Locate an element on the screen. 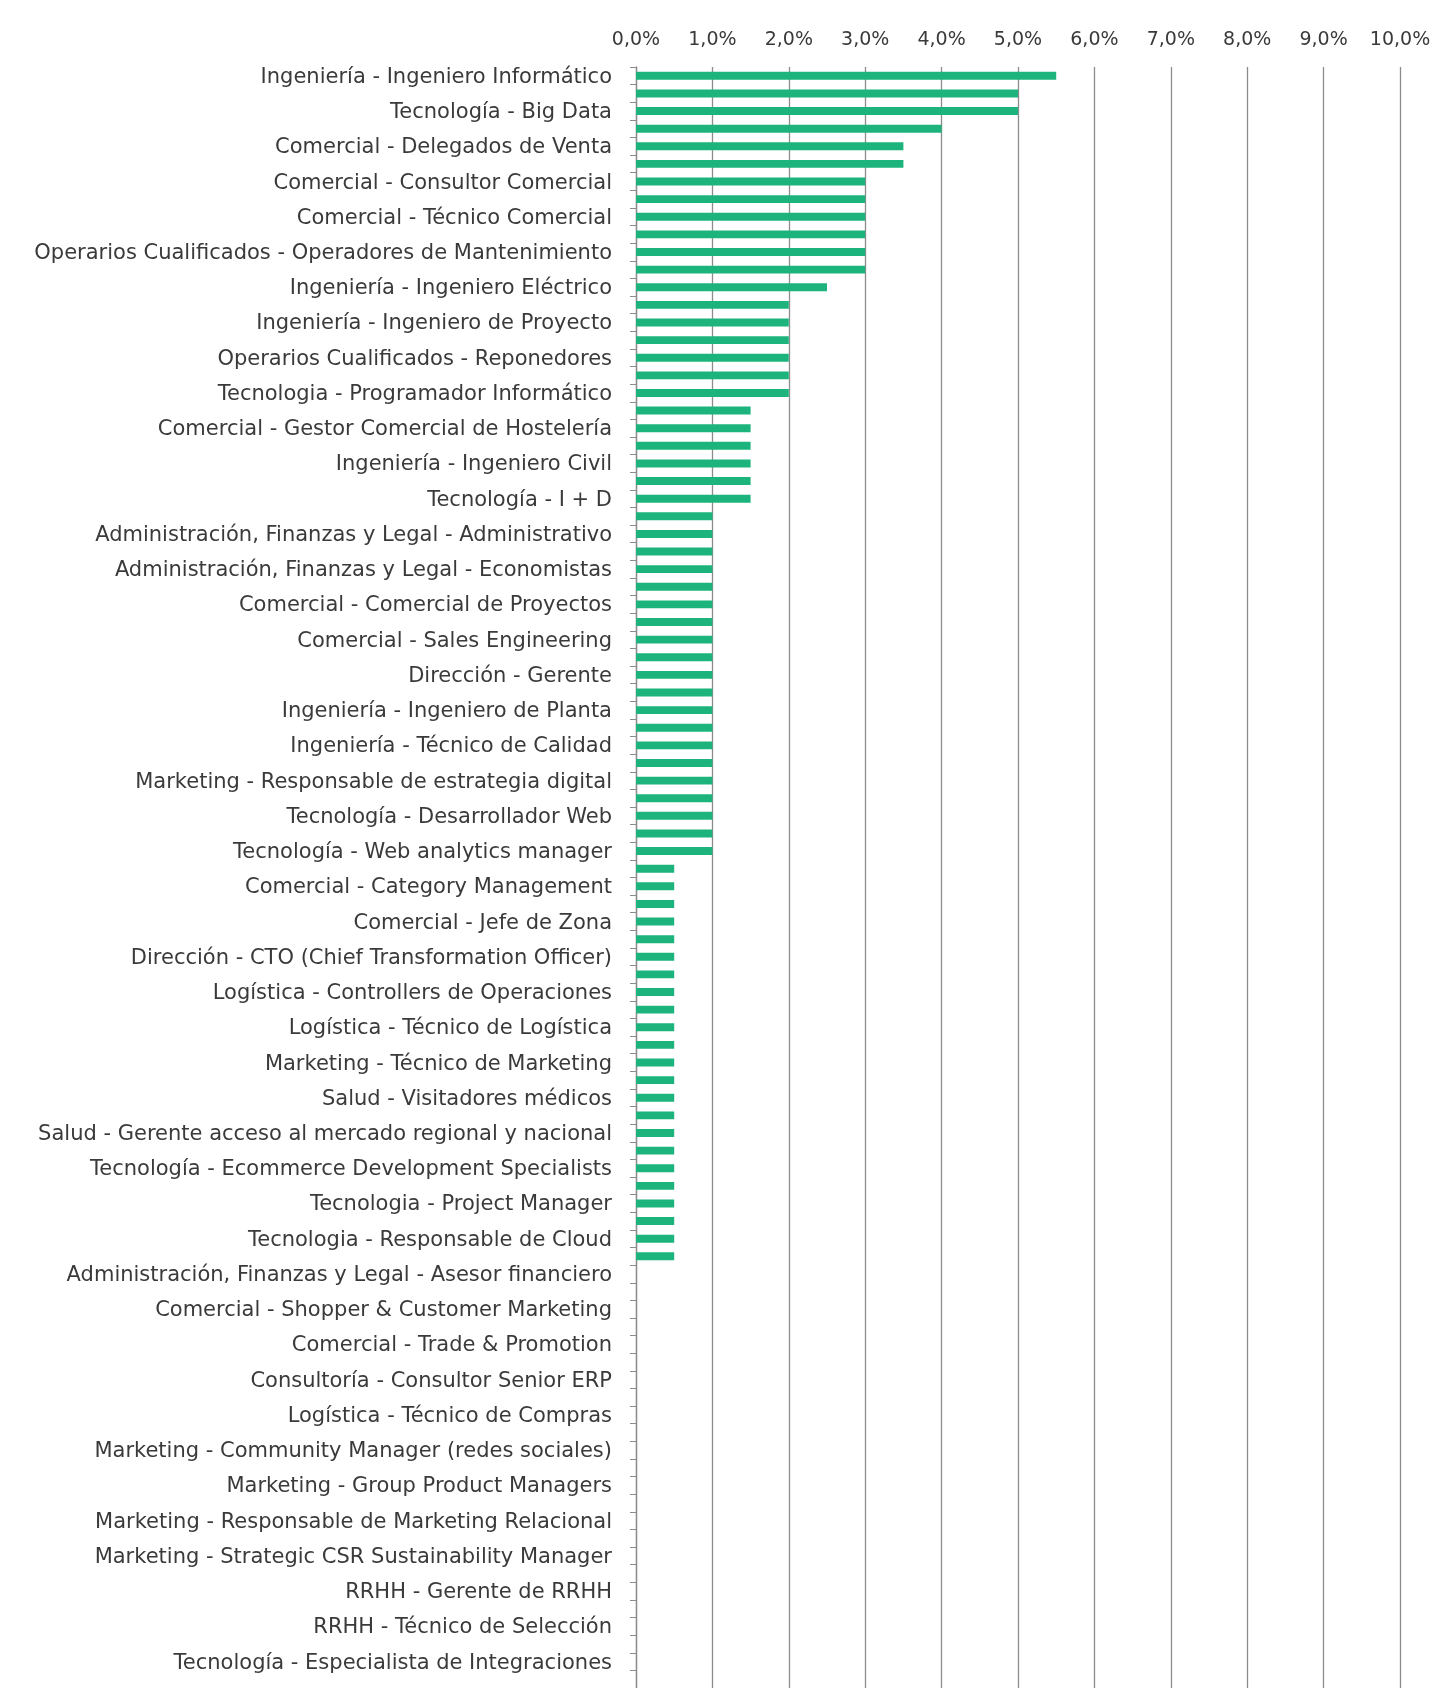 This screenshot has height=1688, width=1435. y-tick-label: Salud - Visitadores médicos is located at coordinates (467, 1097).